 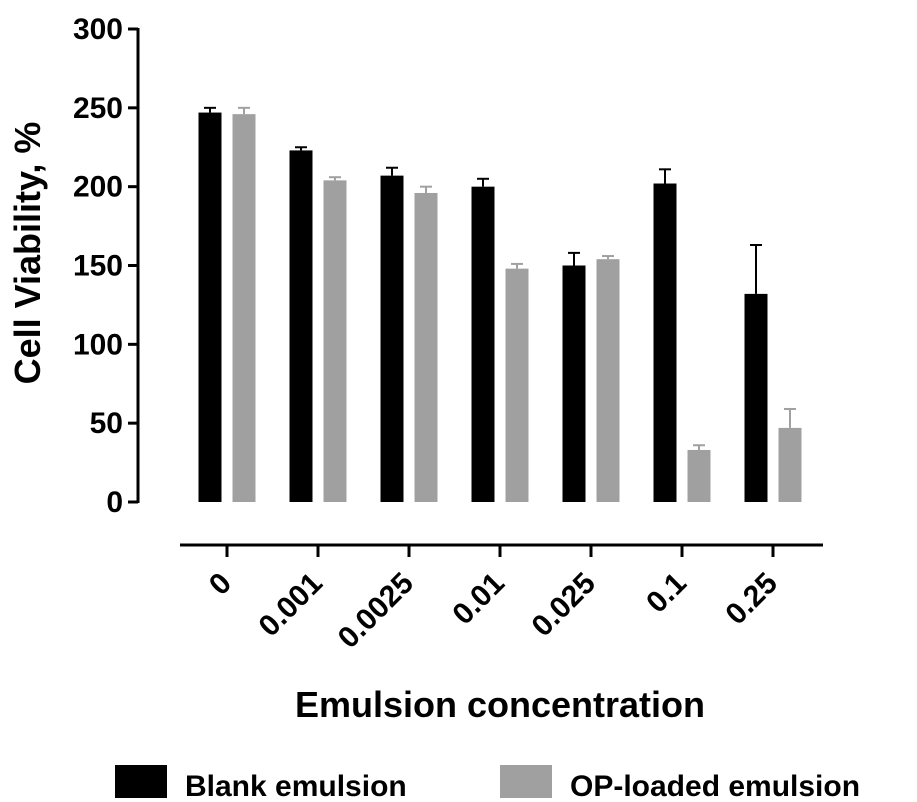 I want to click on y-tick-label: 100, so click(x=98, y=344).